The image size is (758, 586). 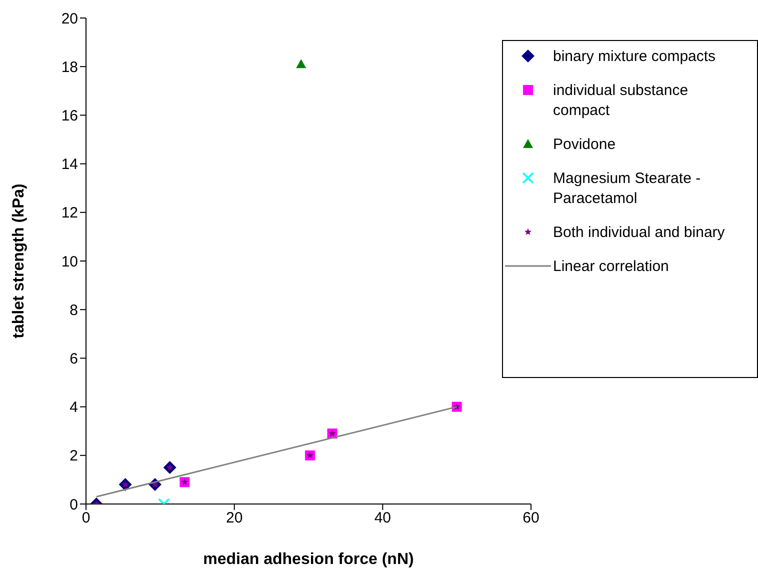 What do you see at coordinates (74, 456) in the screenshot?
I see `y-tick-label: 2` at bounding box center [74, 456].